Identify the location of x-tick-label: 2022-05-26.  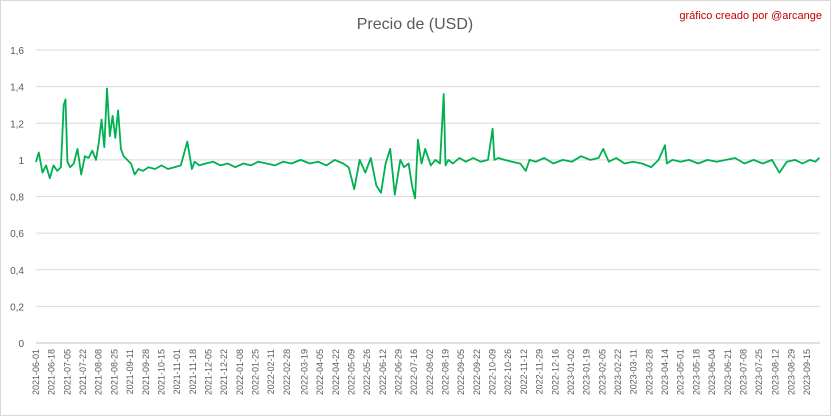
(367, 372).